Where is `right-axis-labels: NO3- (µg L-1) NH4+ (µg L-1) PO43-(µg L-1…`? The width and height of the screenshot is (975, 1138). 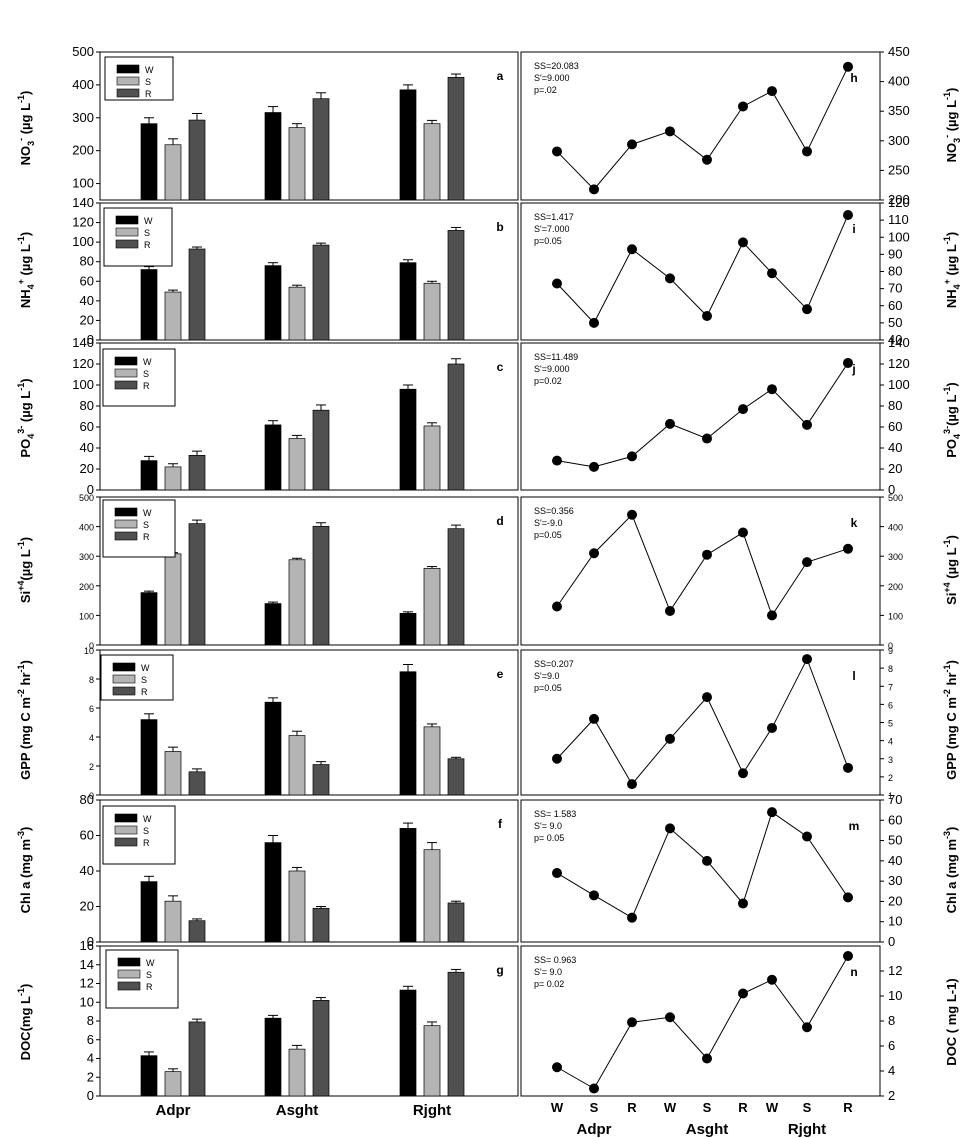 right-axis-labels: NO3- (µg L-1) NH4+ (µg L-1) PO43-(µg L-1… is located at coordinates (952, 577).